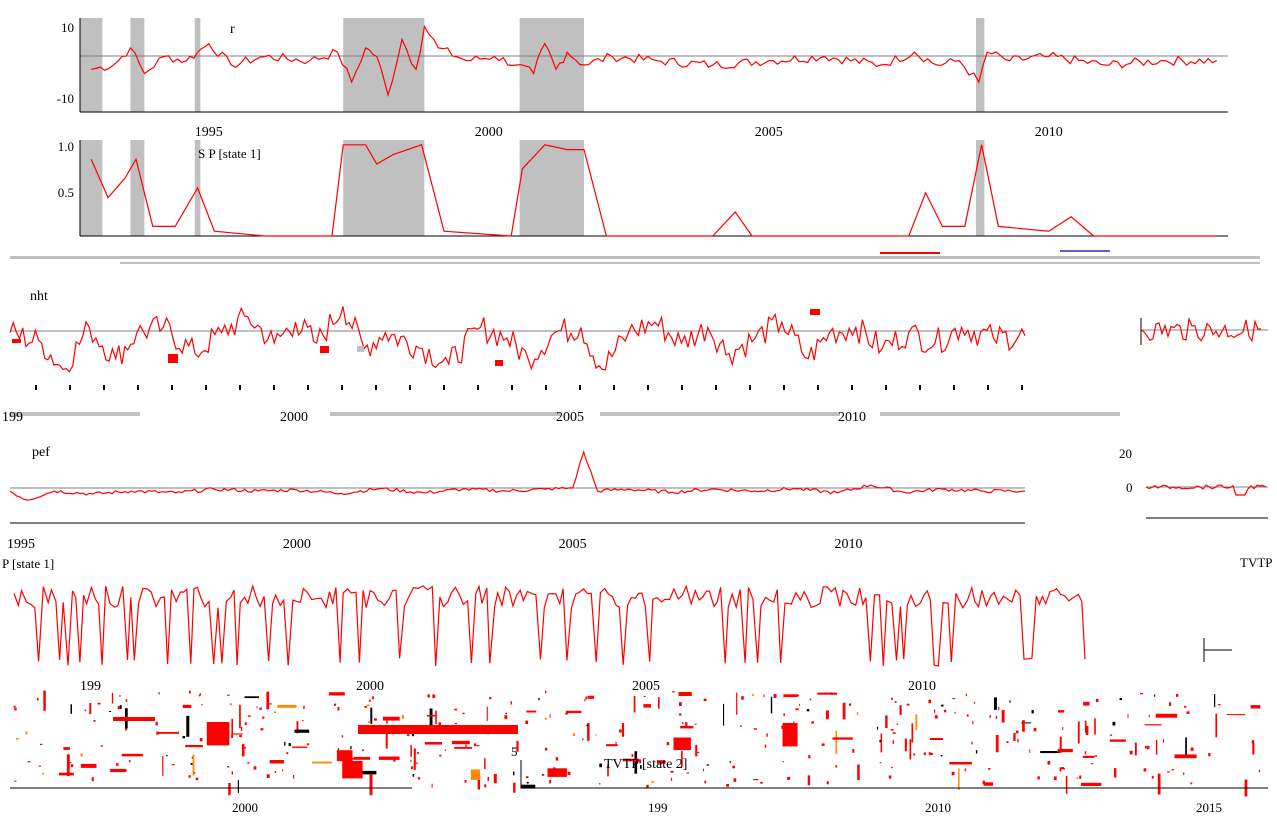 This screenshot has height=823, width=1277. What do you see at coordinates (66, 146) in the screenshot?
I see `y-tick-label: 1.0` at bounding box center [66, 146].